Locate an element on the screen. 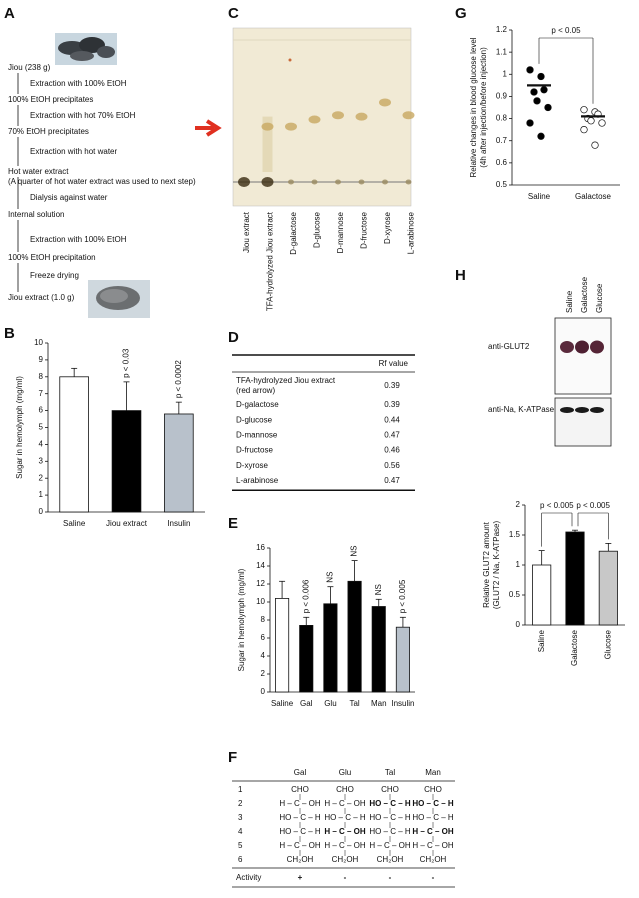  panel-letter: H is located at coordinates (460, 275).